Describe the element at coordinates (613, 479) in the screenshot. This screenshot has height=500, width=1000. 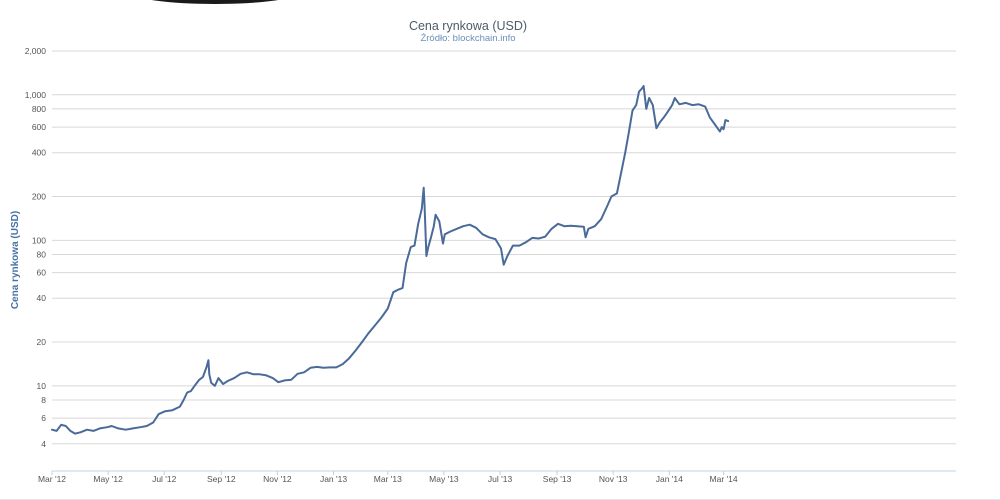
I see `x-tick-label-10: Nov '13` at that location.